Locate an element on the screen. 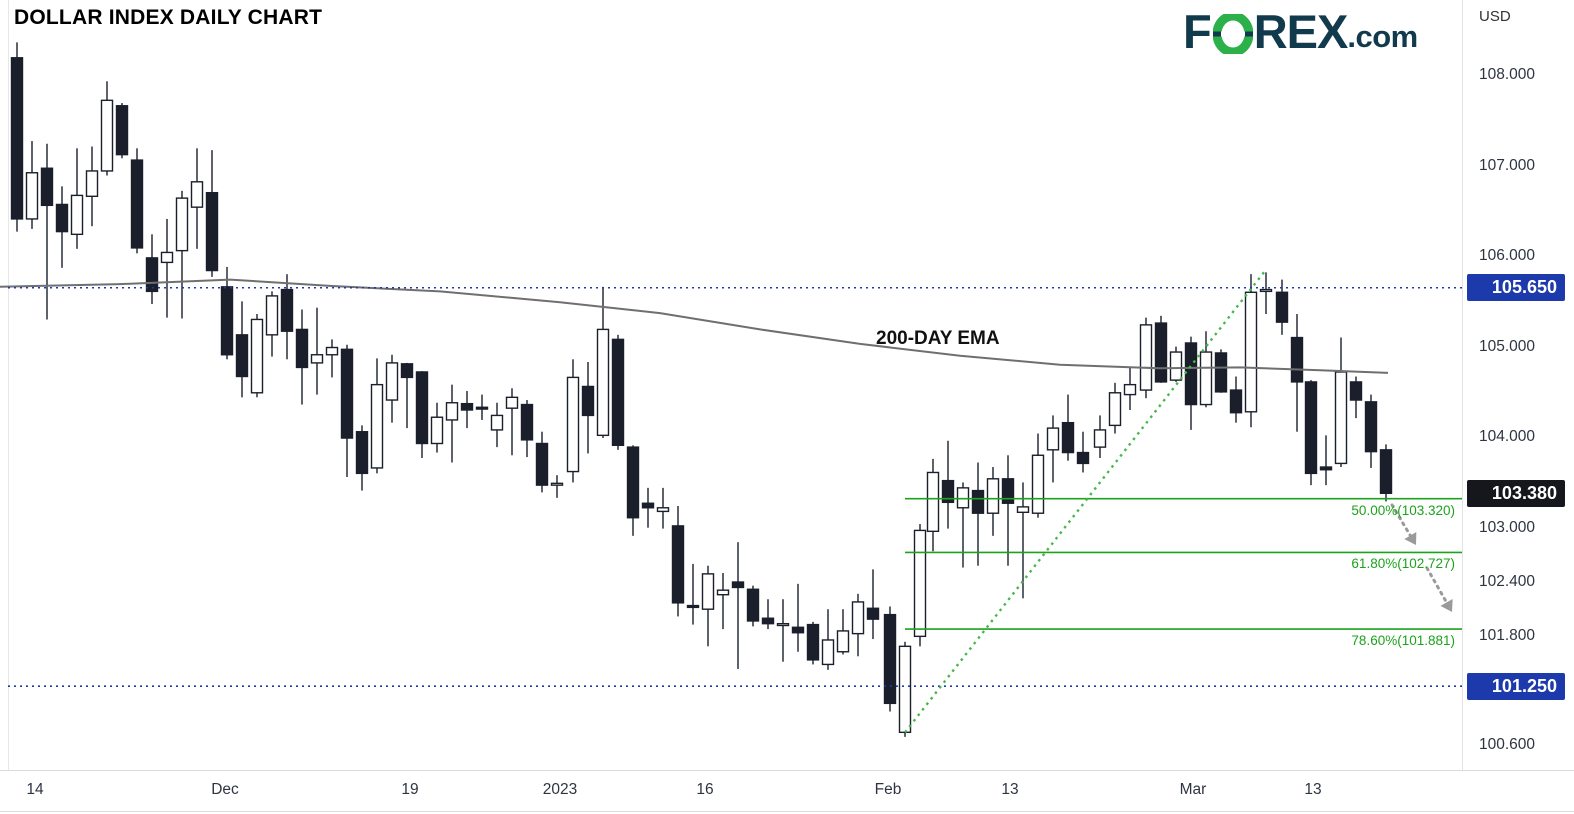  price-badge: 101.250 is located at coordinates (1516, 686).